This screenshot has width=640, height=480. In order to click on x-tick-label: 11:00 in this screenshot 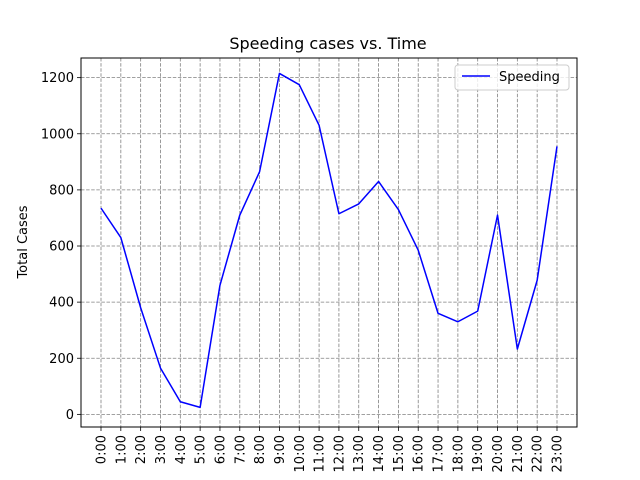, I will do `click(320, 453)`.